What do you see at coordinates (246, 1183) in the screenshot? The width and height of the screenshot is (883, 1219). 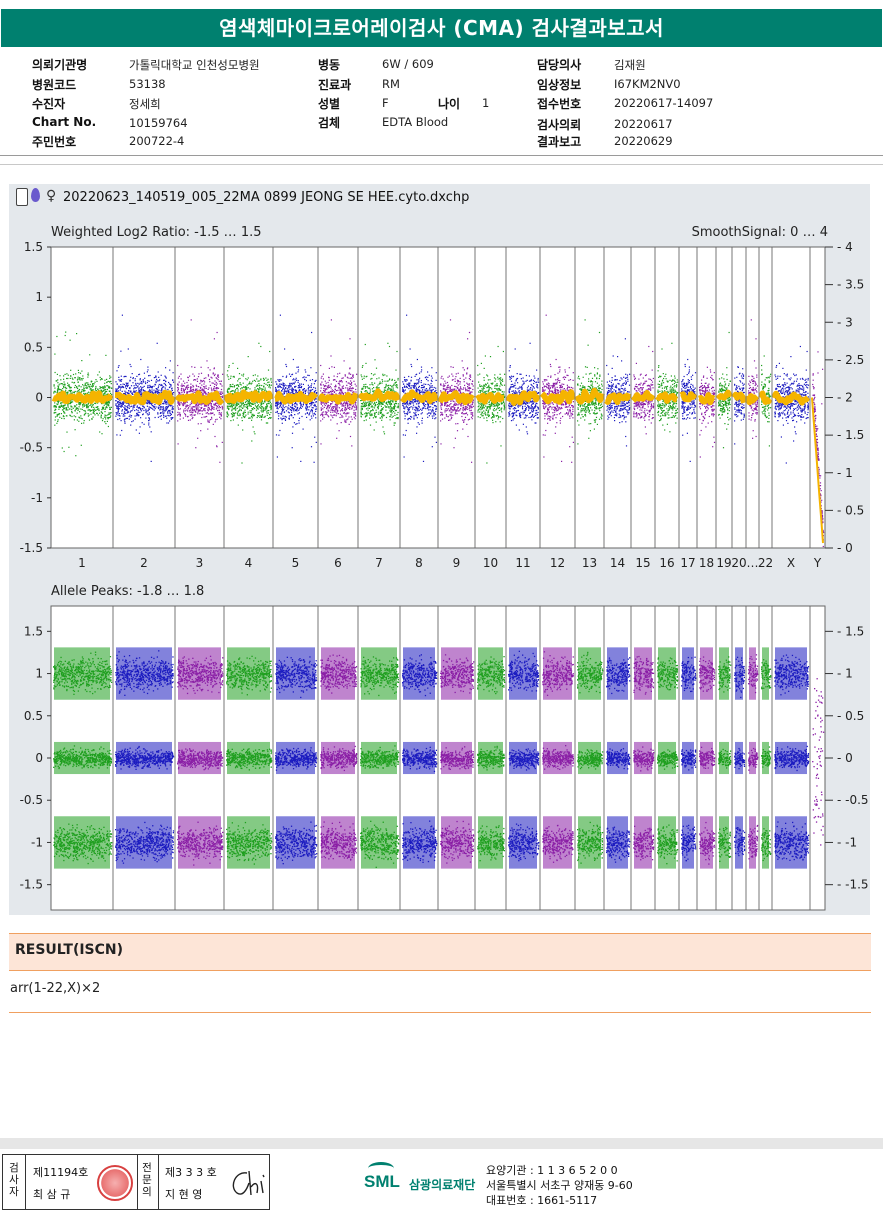 I see `signature-icon` at bounding box center [246, 1183].